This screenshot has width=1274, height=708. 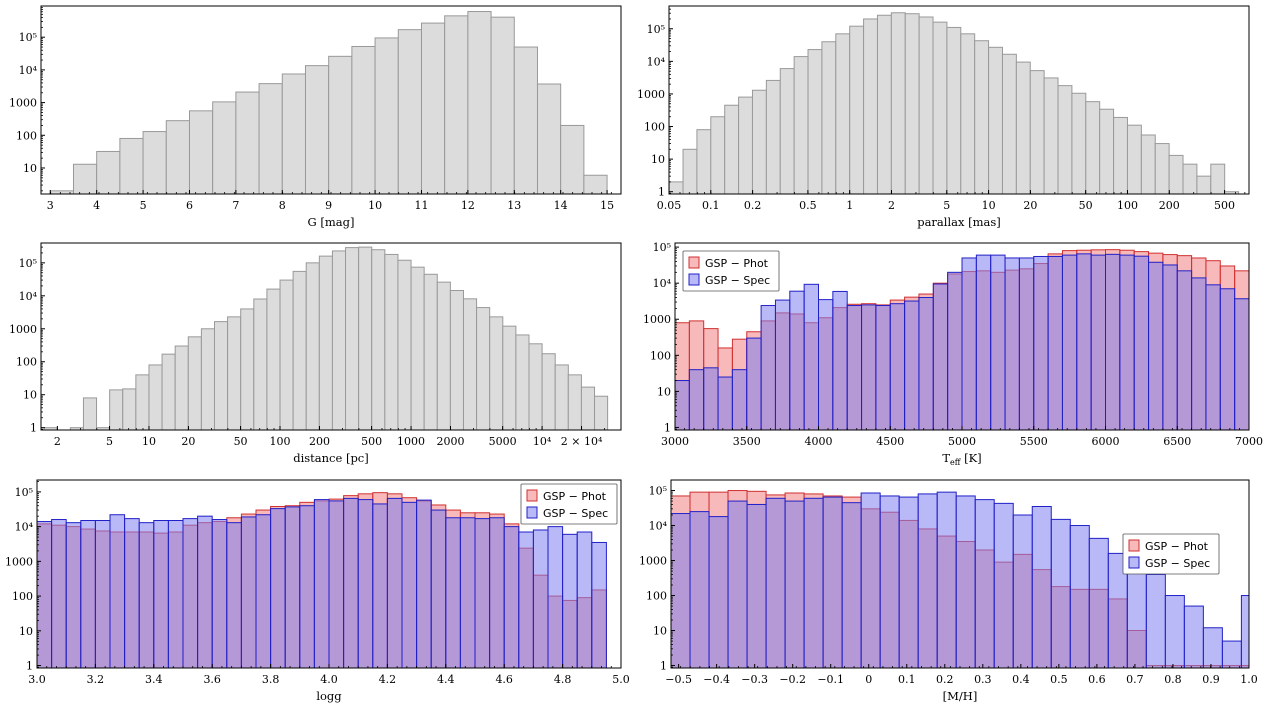 I want to click on legend-swatch, so click(x=532, y=495).